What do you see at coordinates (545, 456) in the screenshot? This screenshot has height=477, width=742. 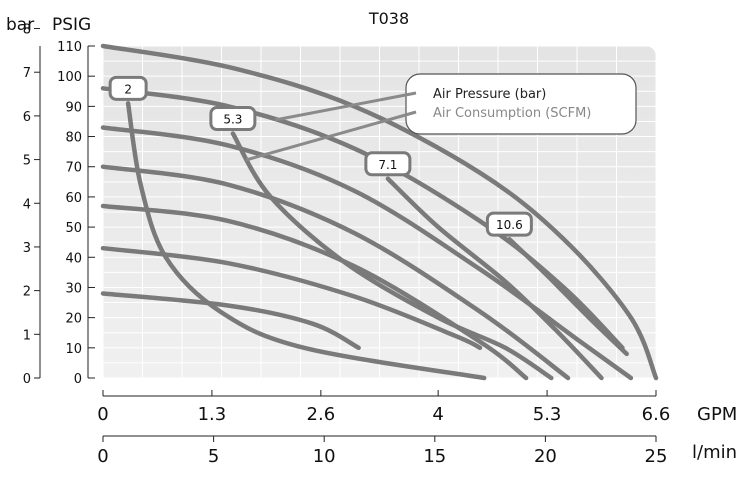 I see `lmin-tick-label: 20` at bounding box center [545, 456].